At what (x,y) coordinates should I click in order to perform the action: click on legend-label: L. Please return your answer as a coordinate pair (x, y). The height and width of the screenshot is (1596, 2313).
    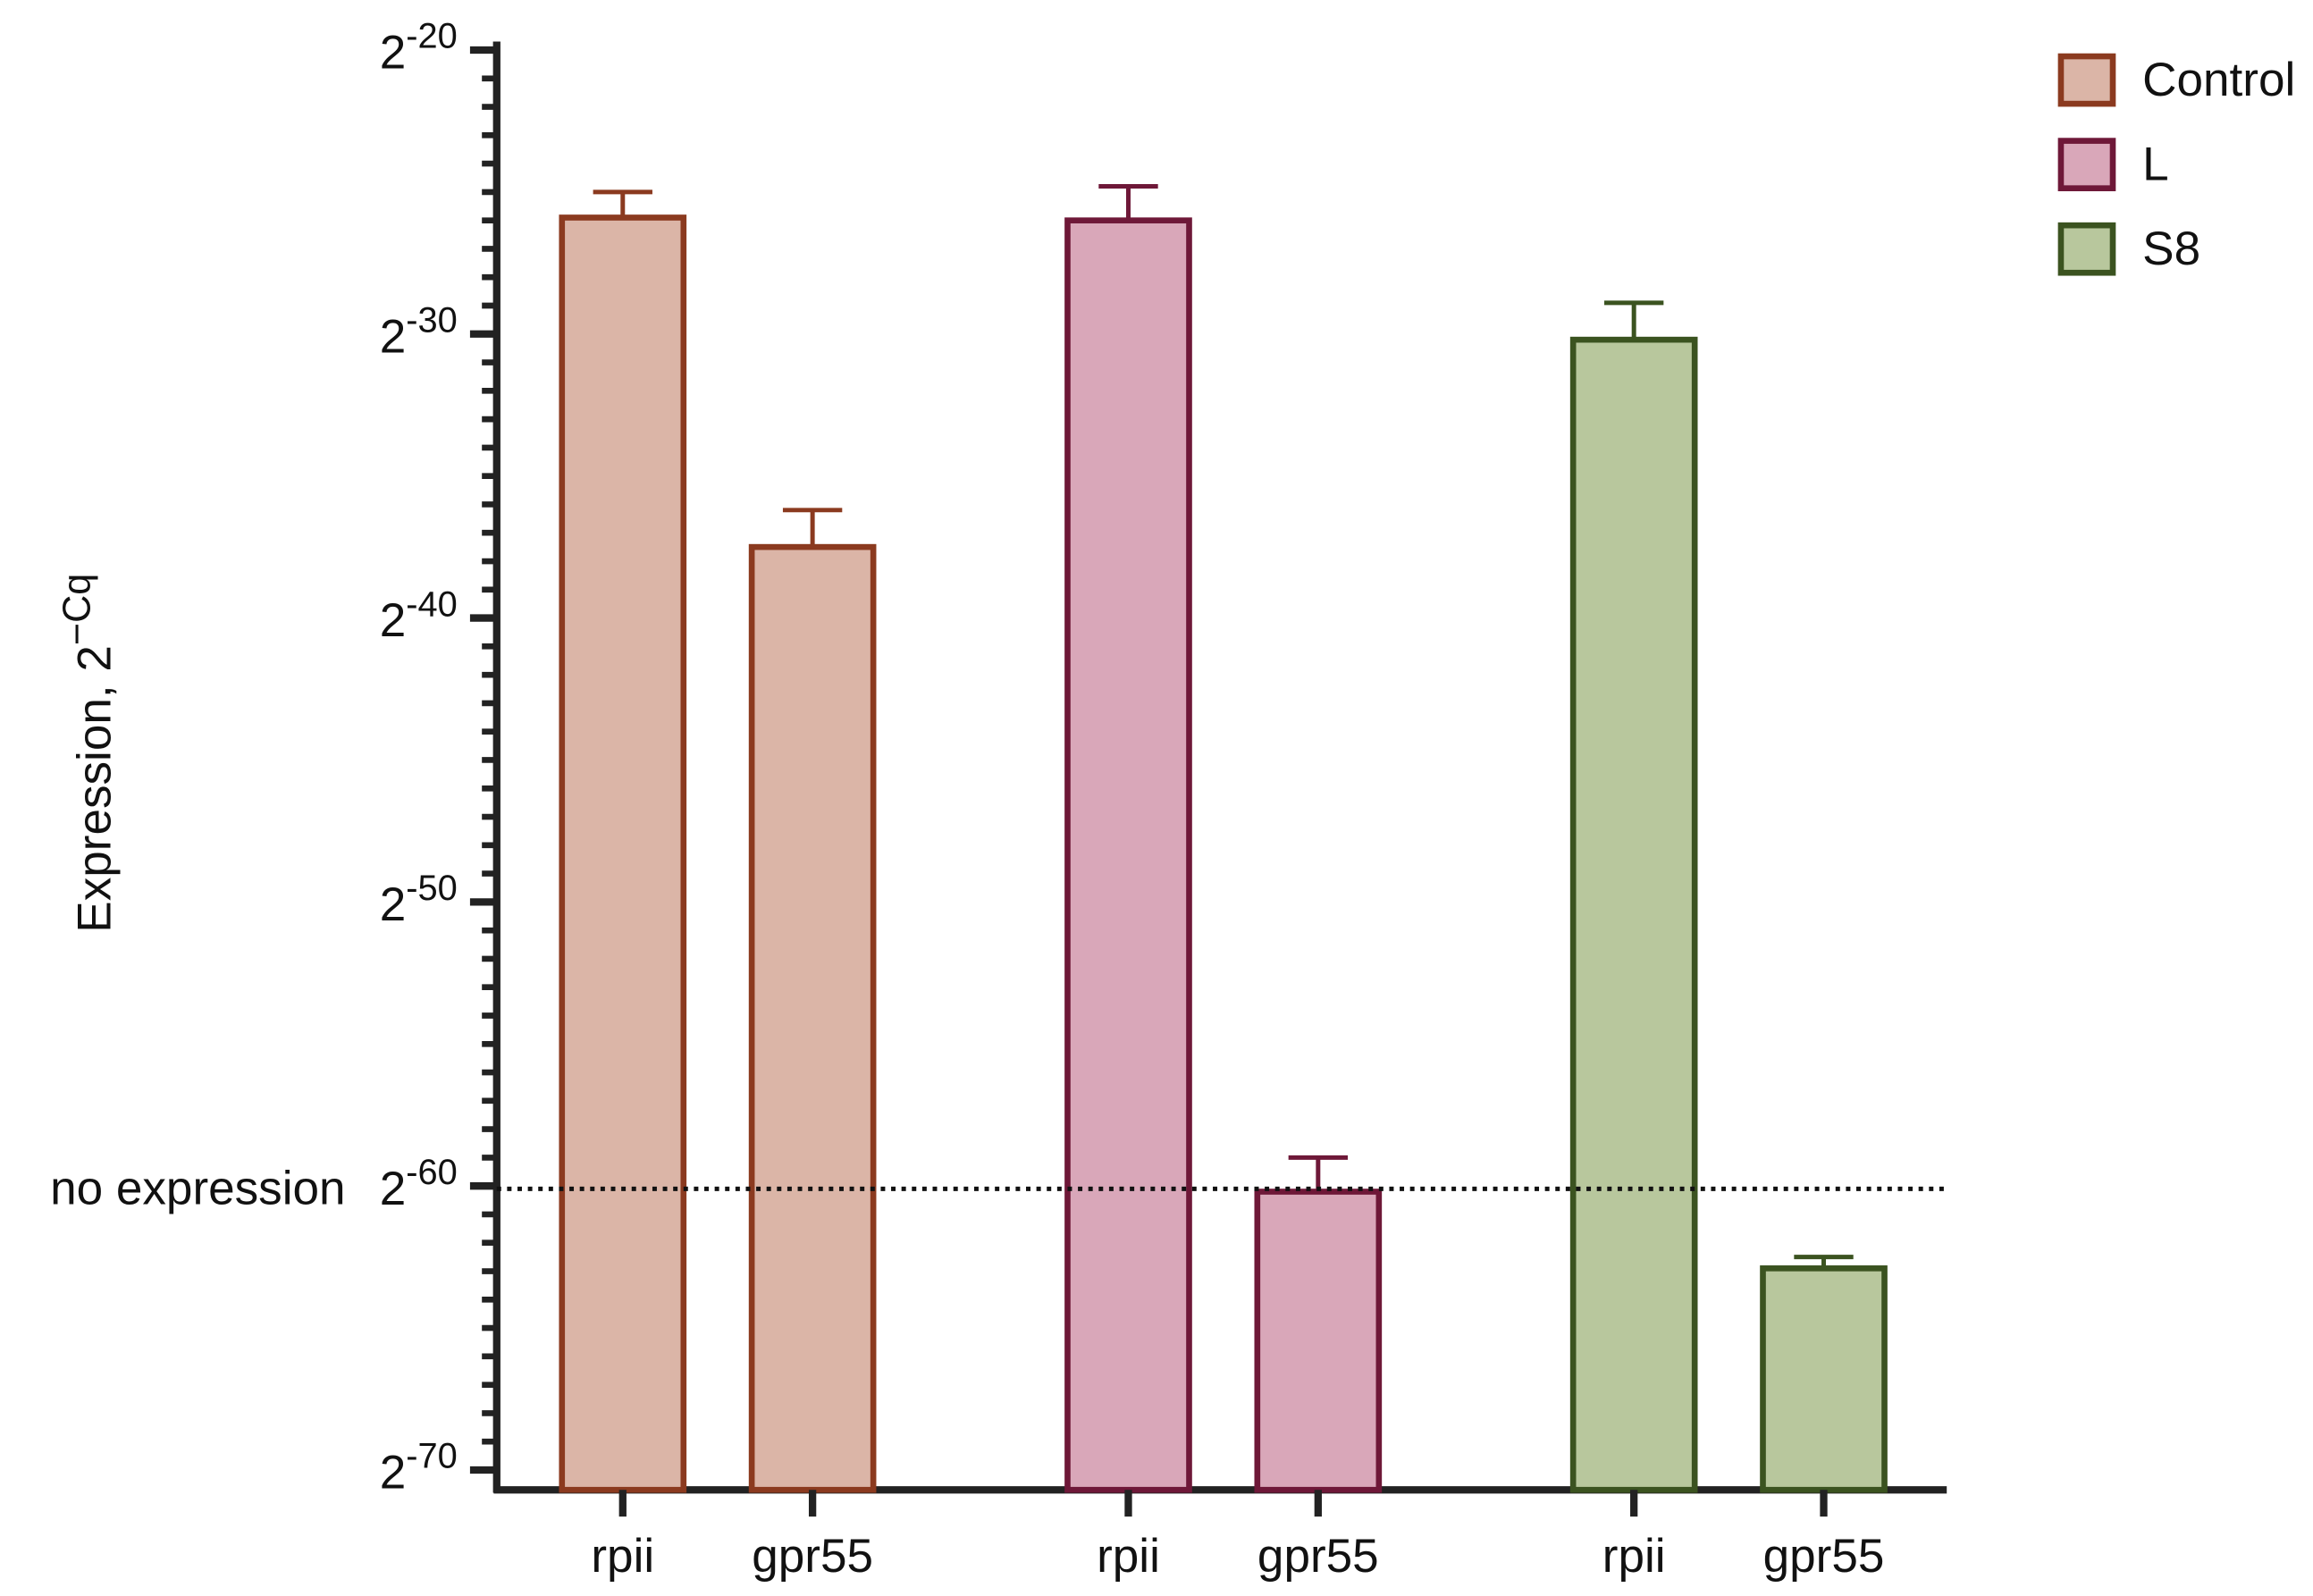
    Looking at the image, I should click on (2155, 164).